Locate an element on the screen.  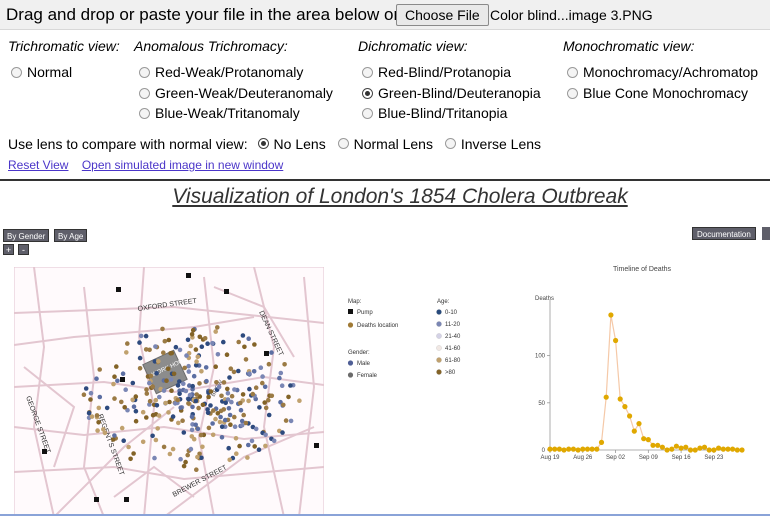
legend-deaths-swatch is located at coordinates (350, 325).